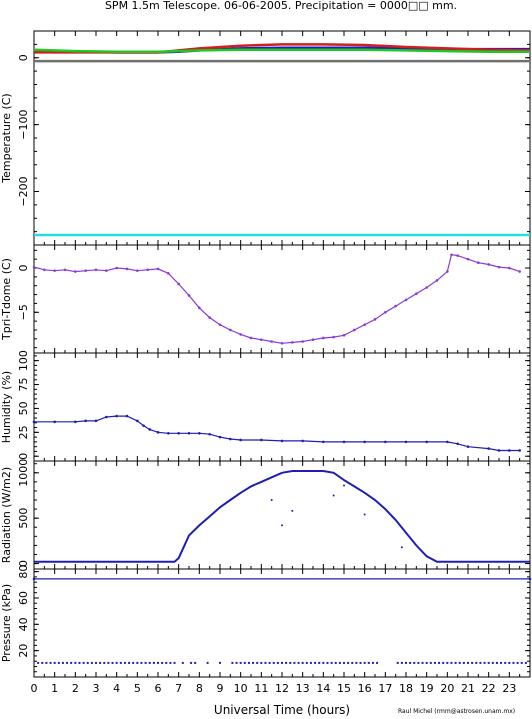 Image resolution: width=532 pixels, height=719 pixels. I want to click on x-tick-label: 23, so click(509, 688).